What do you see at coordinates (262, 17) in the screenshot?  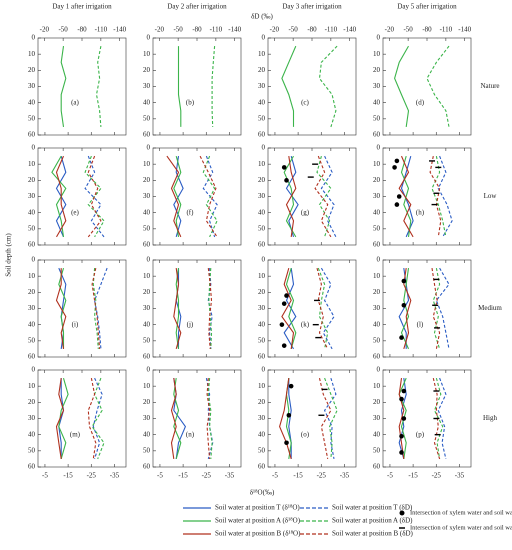 I see `x-top-label: δD (‰)` at bounding box center [262, 17].